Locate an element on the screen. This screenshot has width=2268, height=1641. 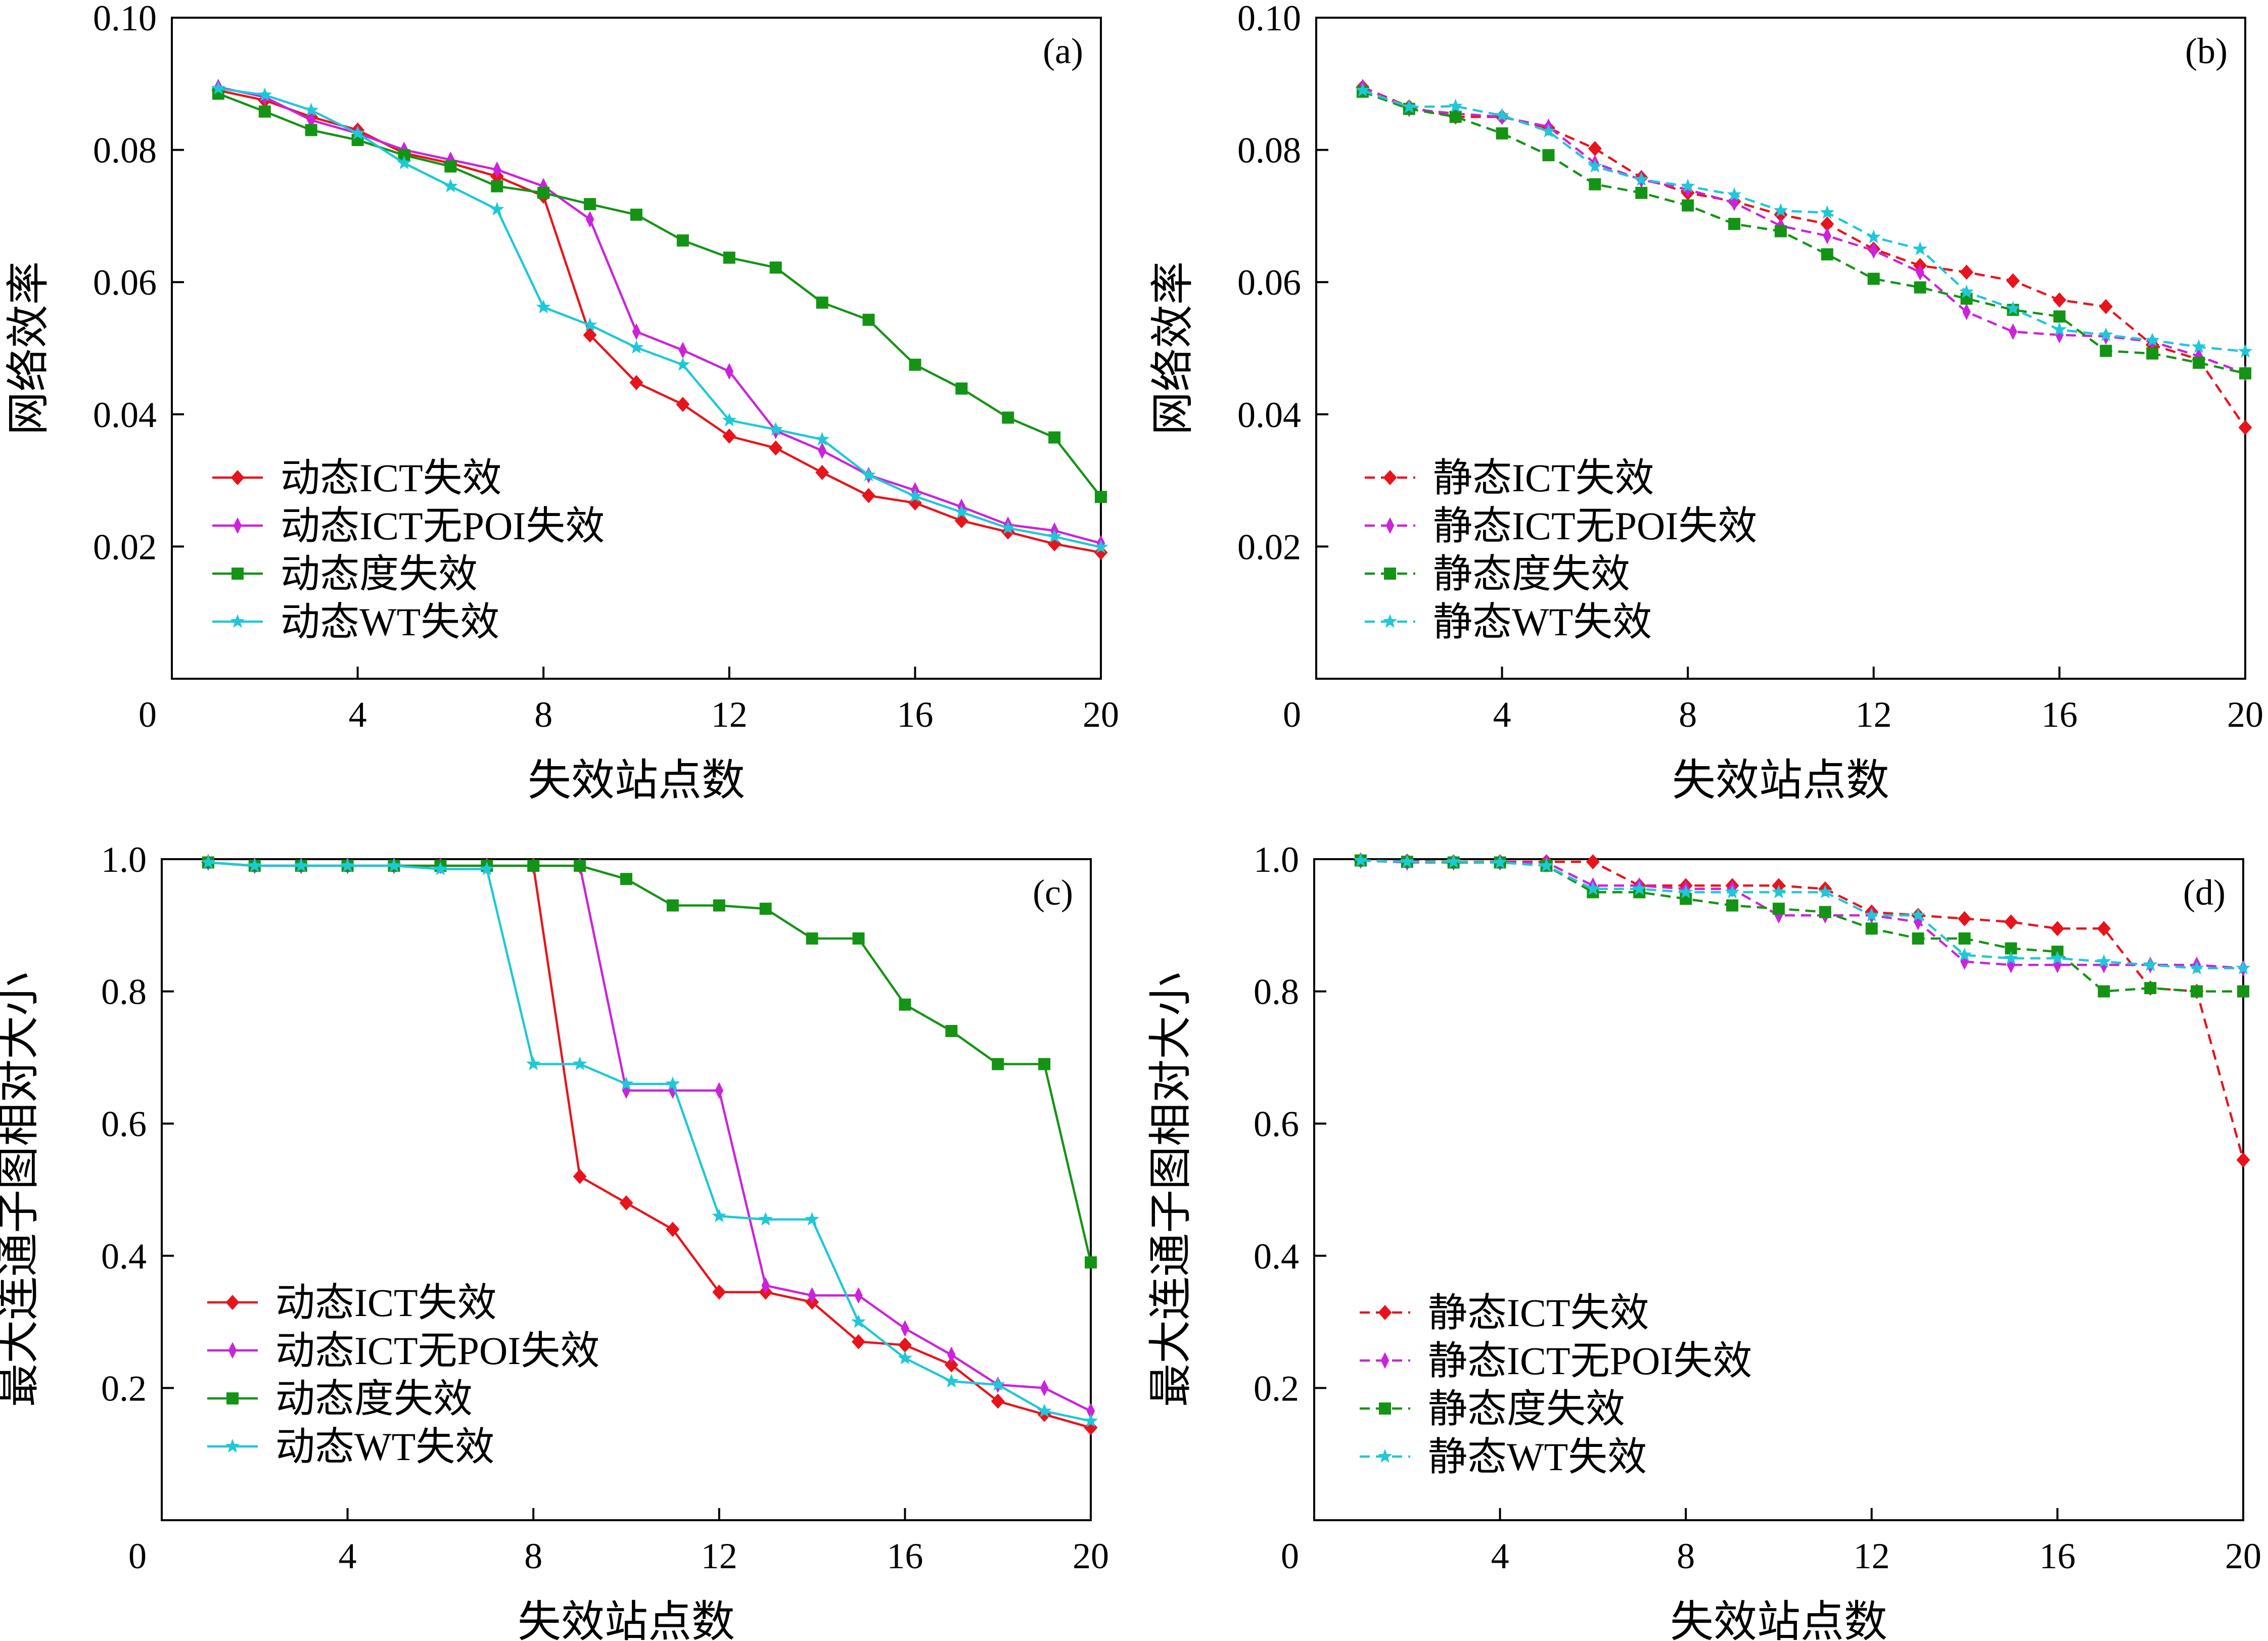
chart-b-x-tick-label: 0 is located at coordinates (1292, 714).